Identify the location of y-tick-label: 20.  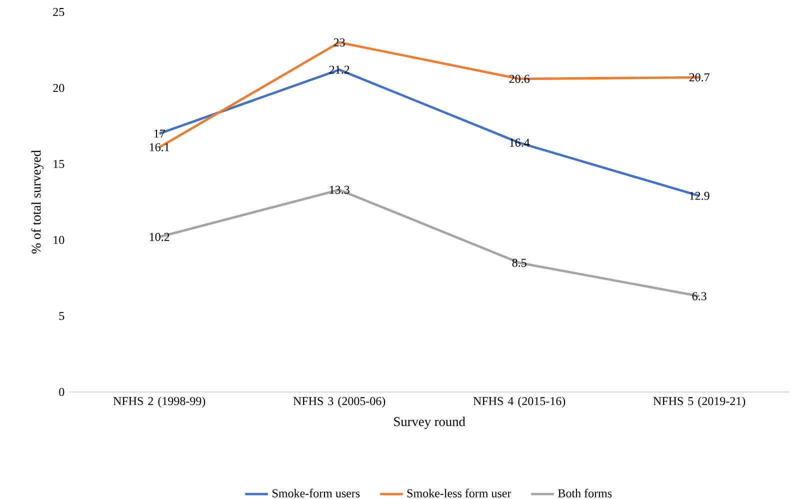
(58, 88).